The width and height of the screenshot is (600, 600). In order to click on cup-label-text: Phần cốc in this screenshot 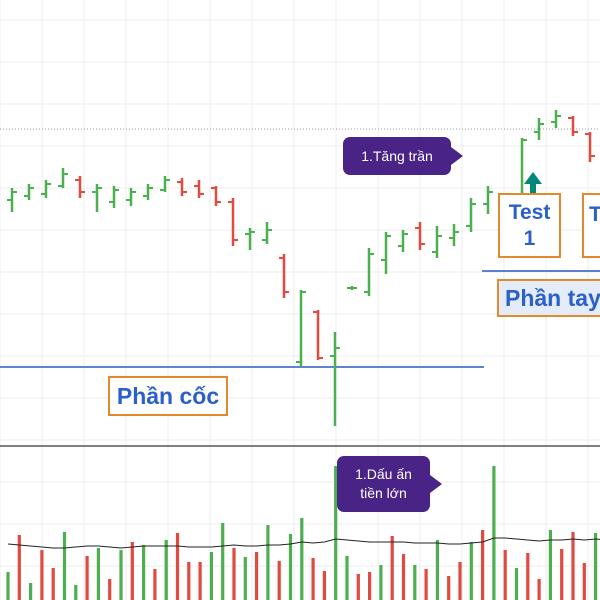, I will do `click(168, 395)`.